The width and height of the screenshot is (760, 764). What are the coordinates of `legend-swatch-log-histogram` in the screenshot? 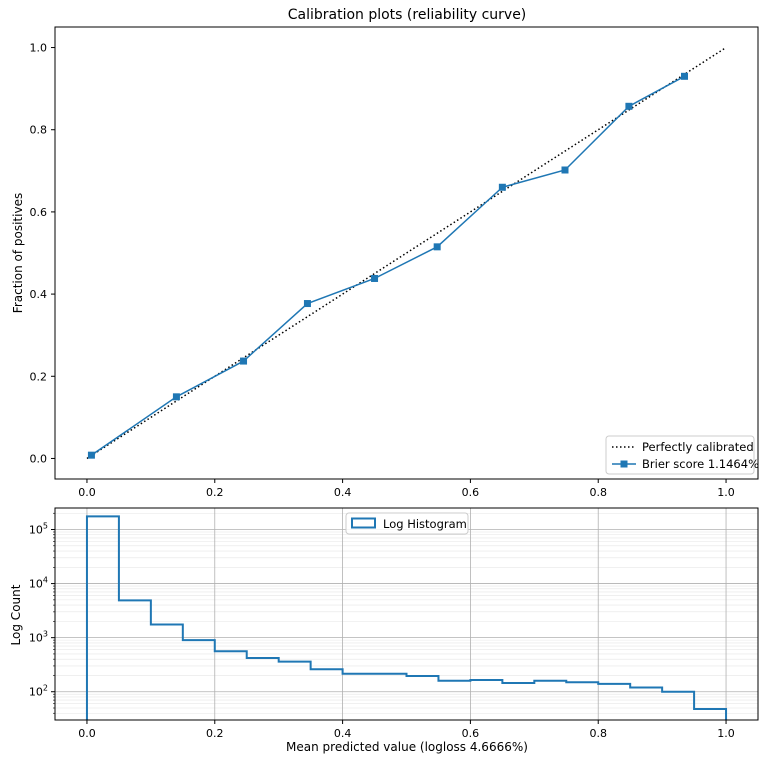 It's located at (363, 523).